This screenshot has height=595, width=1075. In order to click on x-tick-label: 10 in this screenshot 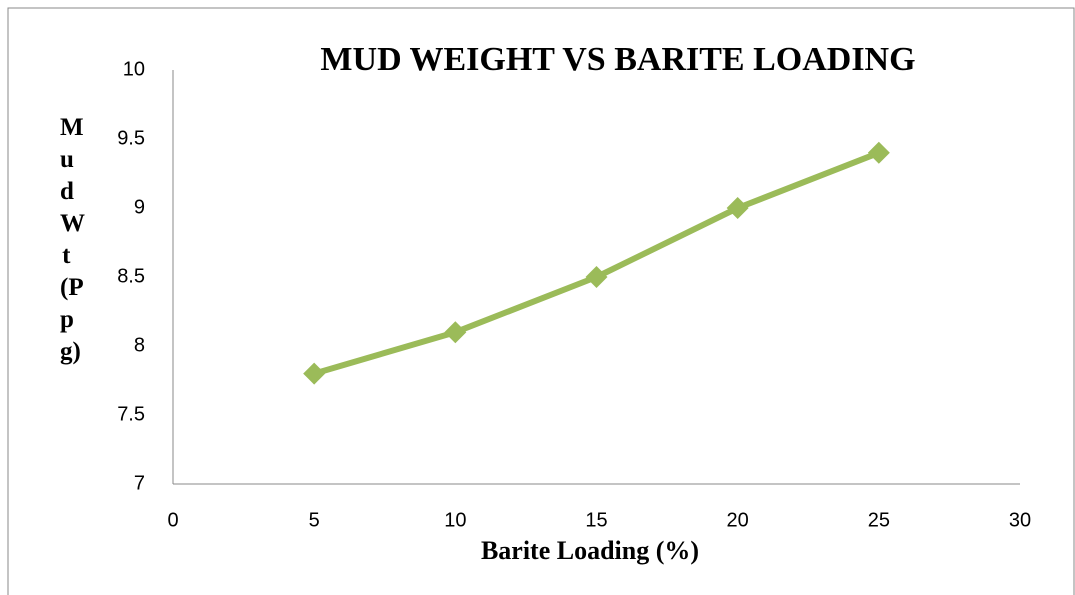, I will do `click(455, 520)`.